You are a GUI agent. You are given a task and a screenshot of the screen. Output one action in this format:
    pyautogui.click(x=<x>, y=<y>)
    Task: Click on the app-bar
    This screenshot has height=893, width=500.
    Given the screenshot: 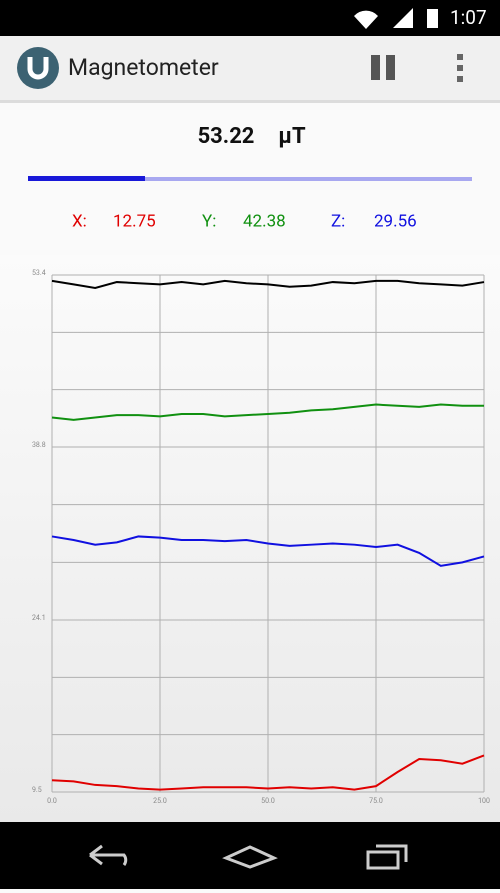 What is the action you would take?
    pyautogui.click(x=250, y=68)
    